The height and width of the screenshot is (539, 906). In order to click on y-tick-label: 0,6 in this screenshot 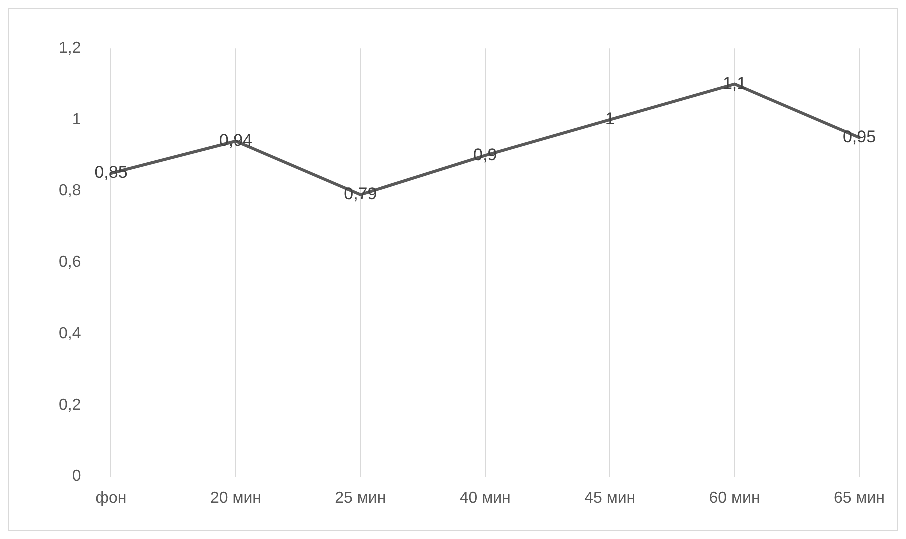, I will do `click(70, 263)`.